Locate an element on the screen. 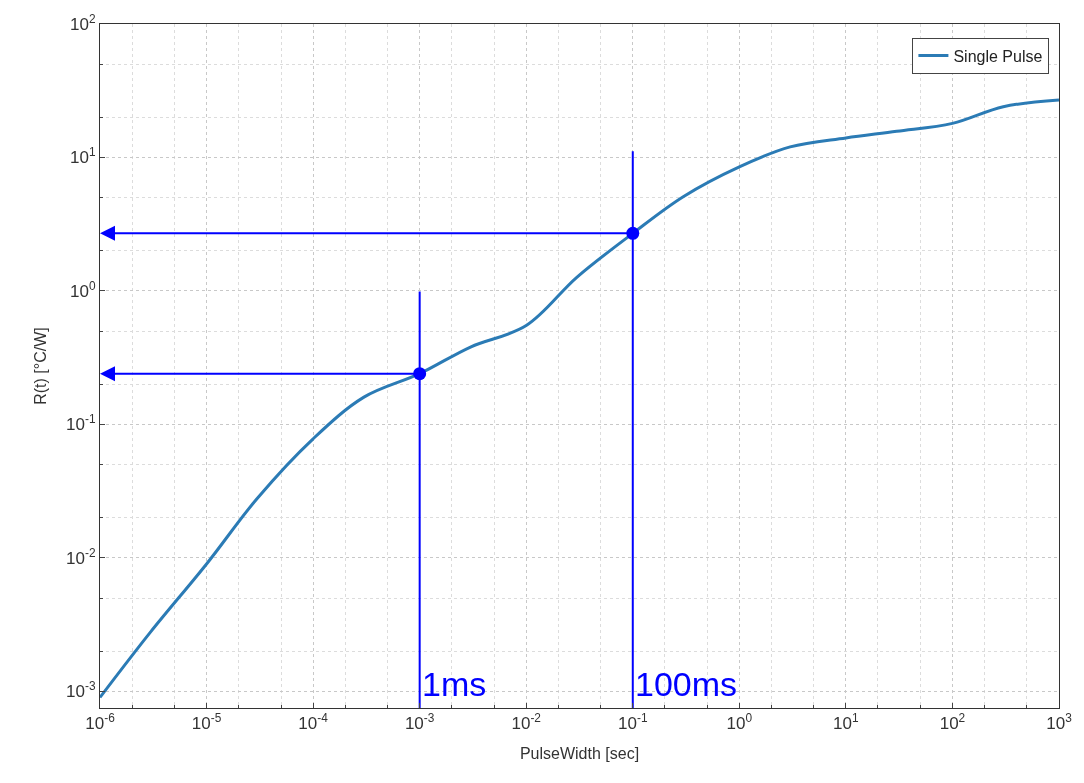  x-tick-label: 10$^{-1}$ is located at coordinates (633, 722).